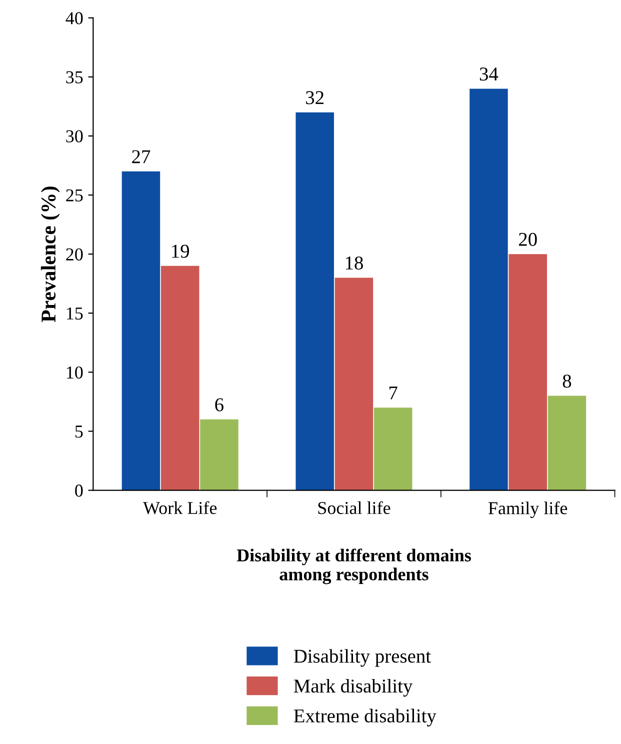  What do you see at coordinates (50, 254) in the screenshot?
I see `y-axis-title: Prevalence (%)` at bounding box center [50, 254].